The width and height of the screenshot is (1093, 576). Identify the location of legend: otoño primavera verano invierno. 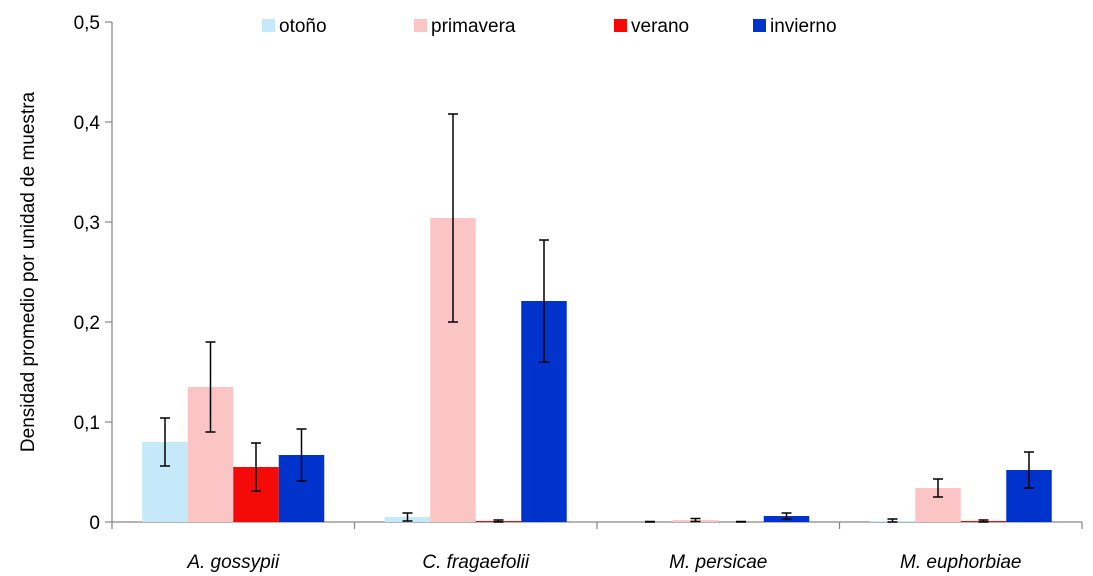
(549, 26).